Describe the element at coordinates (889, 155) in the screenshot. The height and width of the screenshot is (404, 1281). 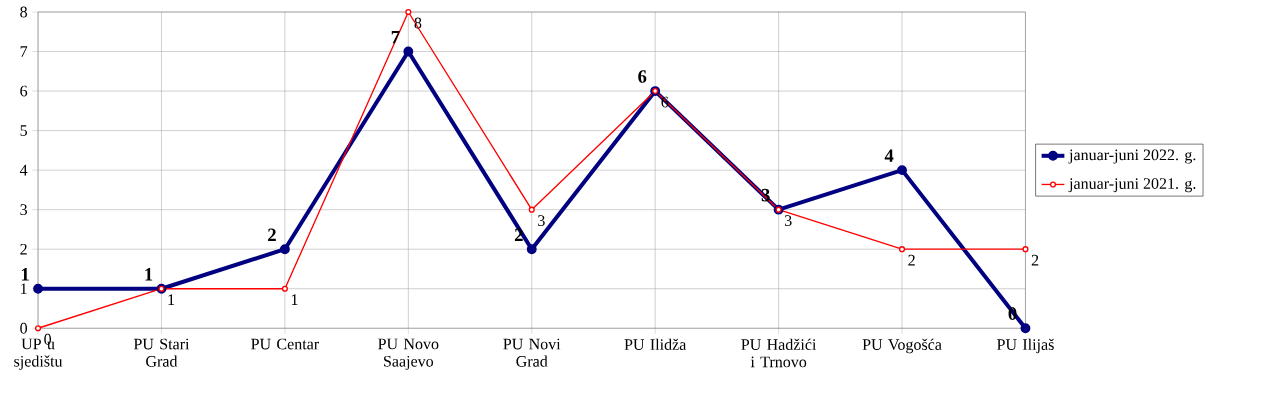
I see `data-label: 4` at that location.